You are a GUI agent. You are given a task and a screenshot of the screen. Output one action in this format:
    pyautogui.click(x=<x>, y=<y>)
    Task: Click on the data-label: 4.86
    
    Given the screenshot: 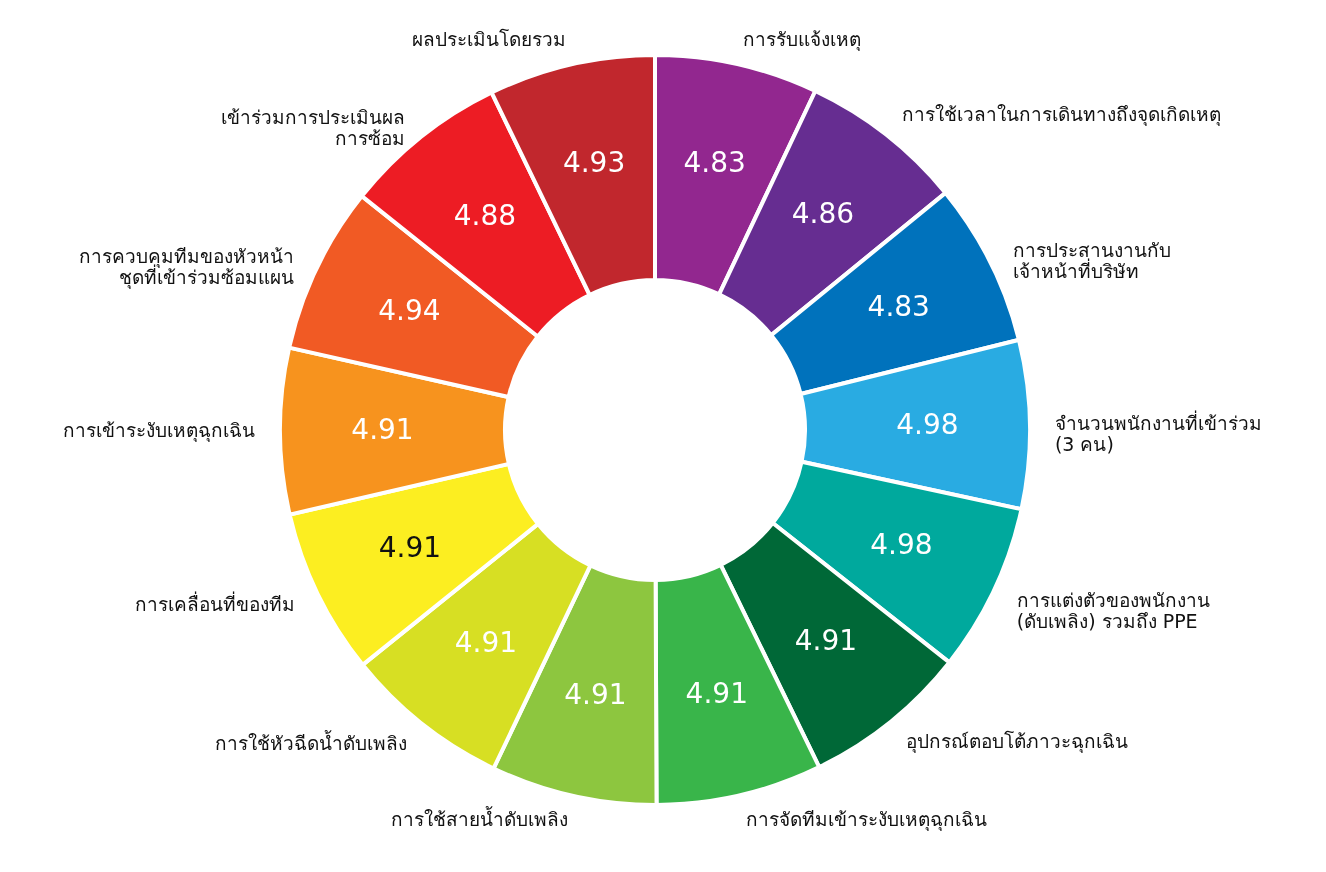 What is the action you would take?
    pyautogui.click(x=823, y=214)
    